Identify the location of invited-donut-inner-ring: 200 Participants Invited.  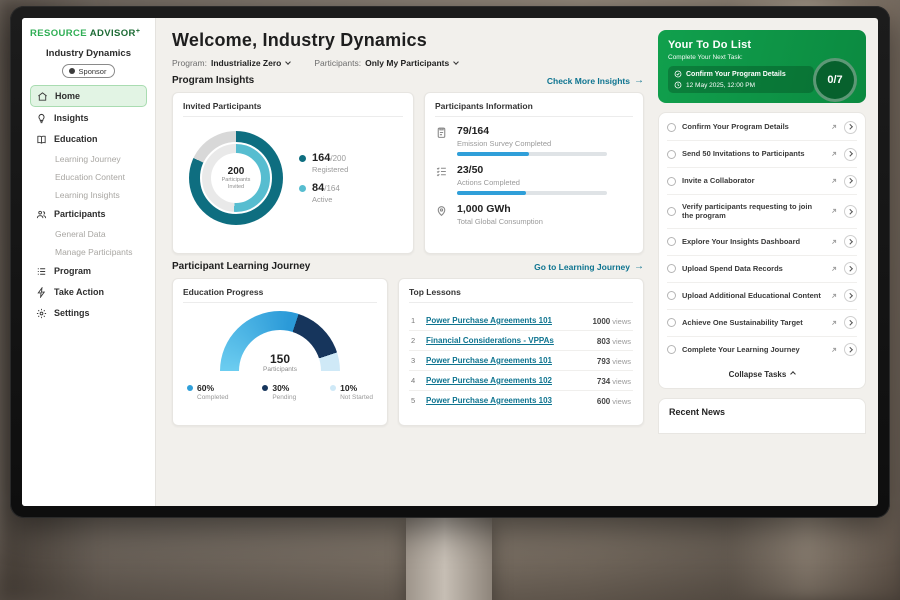
(236, 178).